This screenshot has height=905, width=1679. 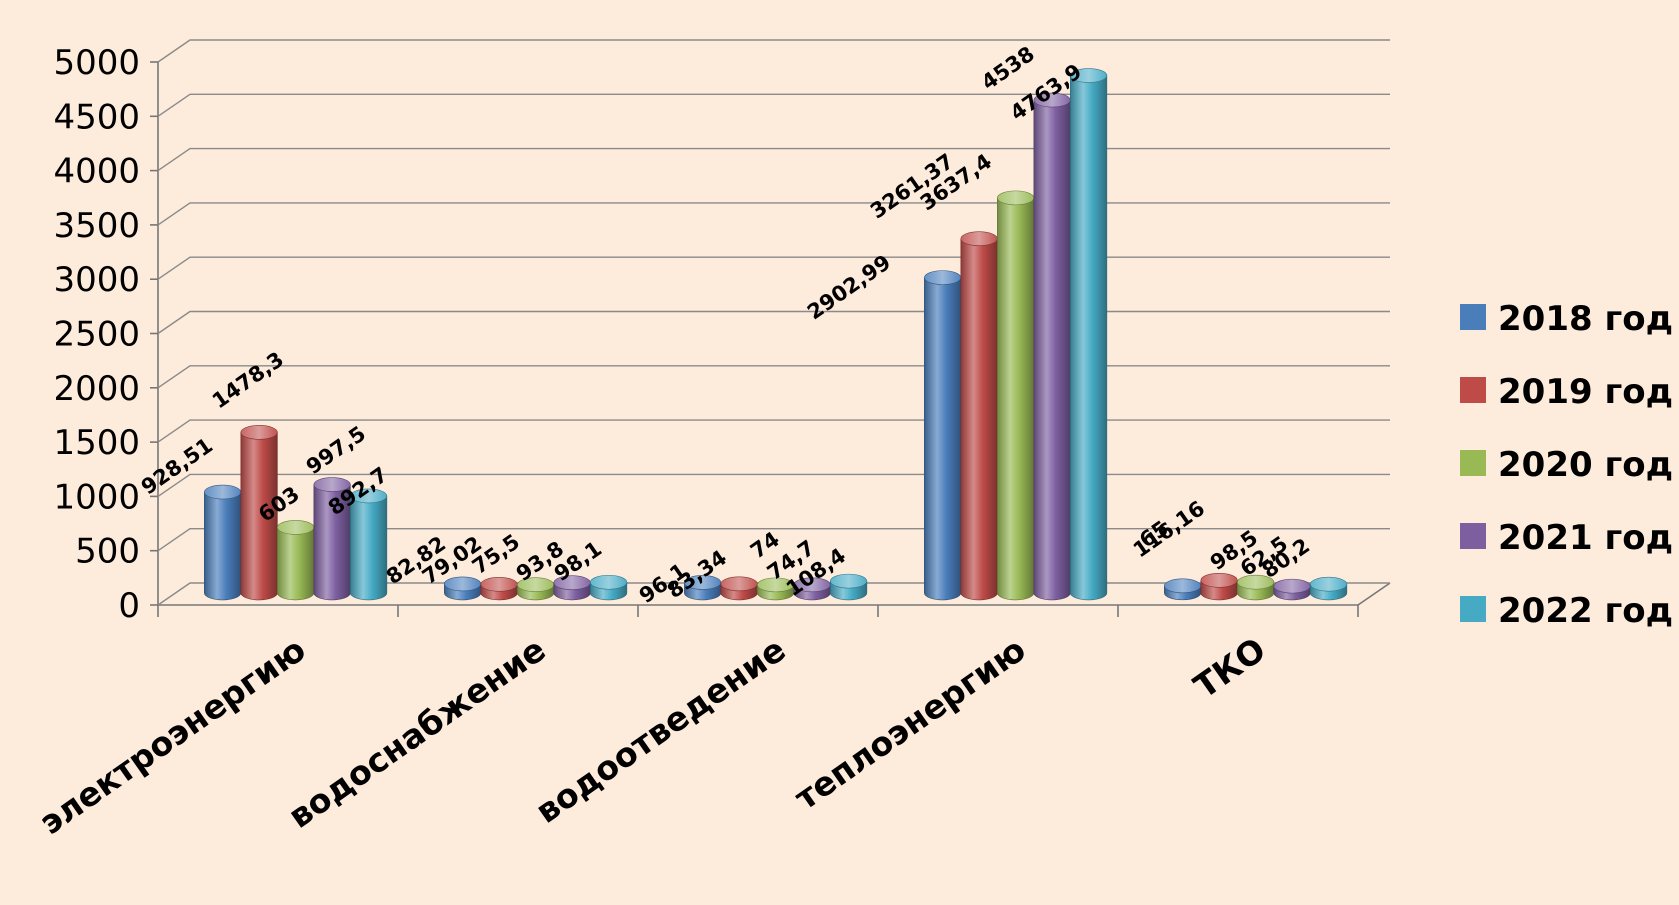 What do you see at coordinates (1230, 668) in the screenshot?
I see `x-tick-label: ТКО` at bounding box center [1230, 668].